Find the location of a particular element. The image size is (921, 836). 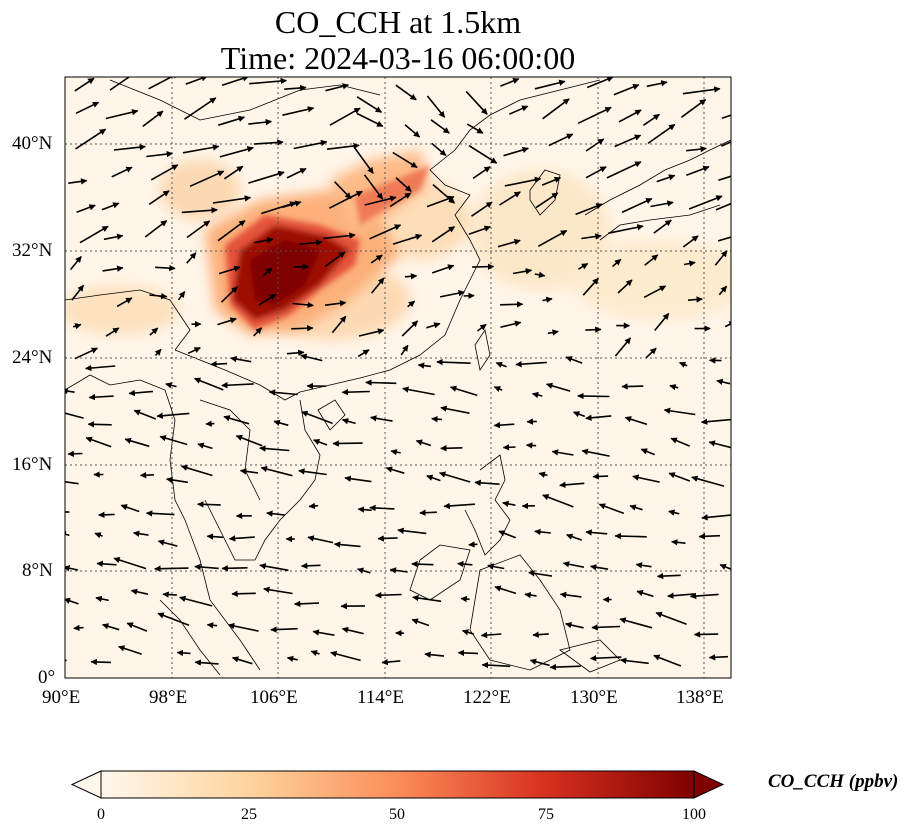

colorbar-extend-high is located at coordinates (709, 784).